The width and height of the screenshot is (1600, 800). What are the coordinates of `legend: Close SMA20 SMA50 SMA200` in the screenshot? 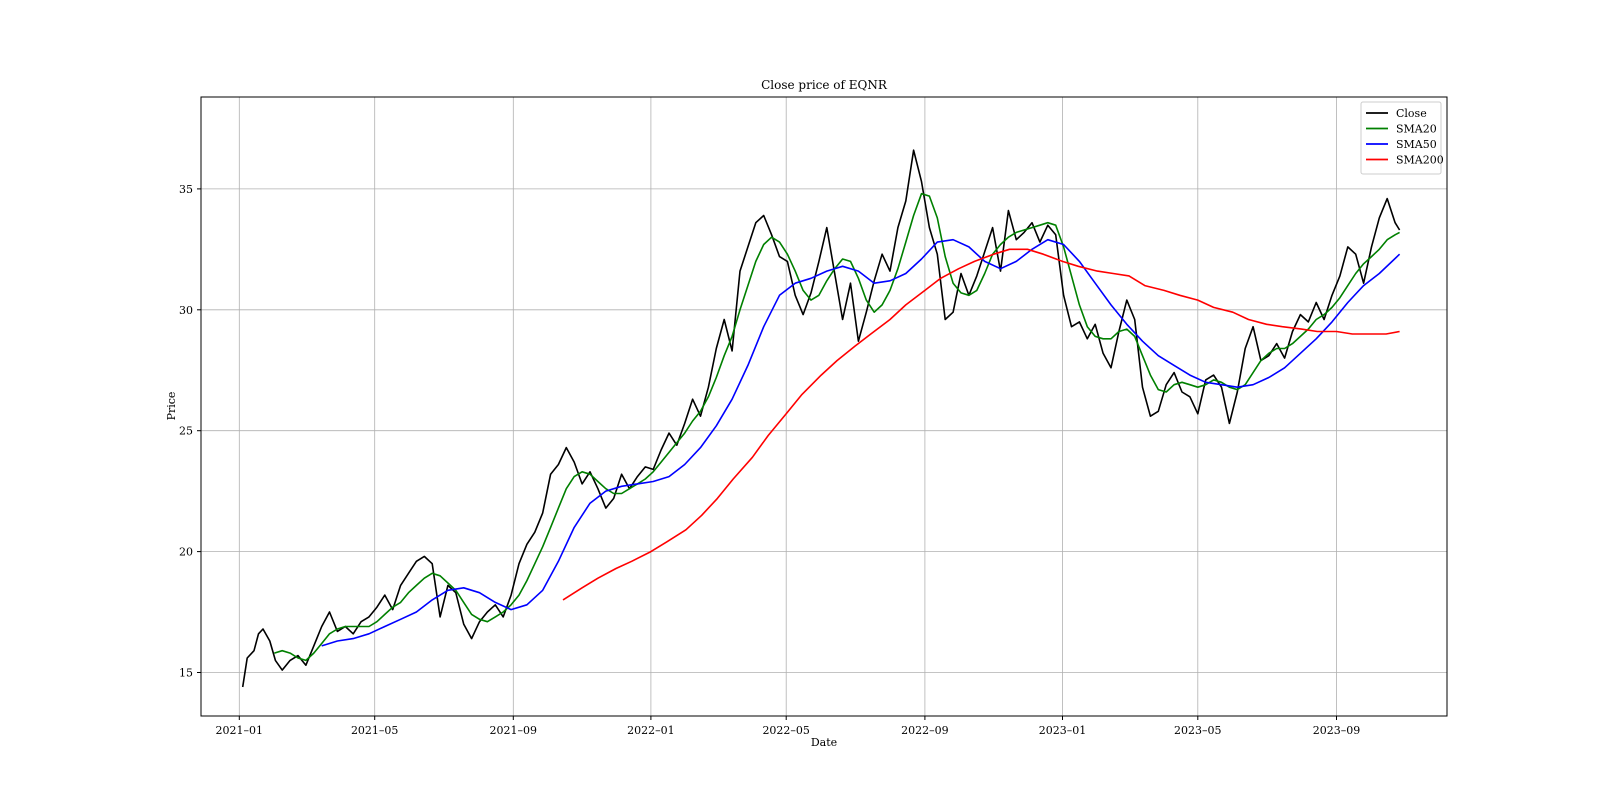 It's located at (1402, 138).